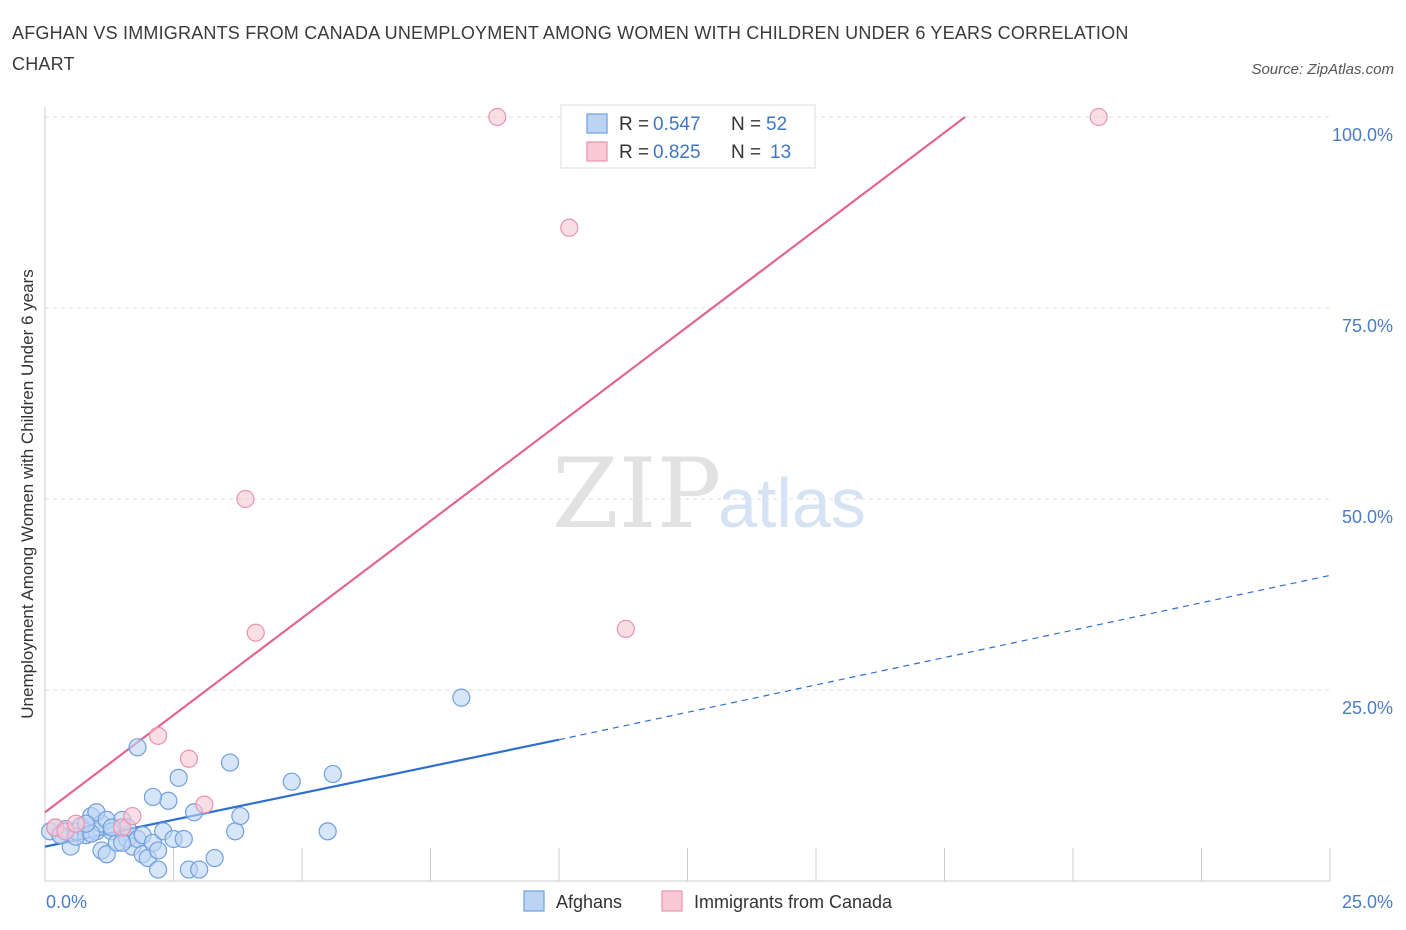 The image size is (1406, 930). Describe the element at coordinates (66, 902) in the screenshot. I see `x-tick-label-0: 0.0%` at that location.